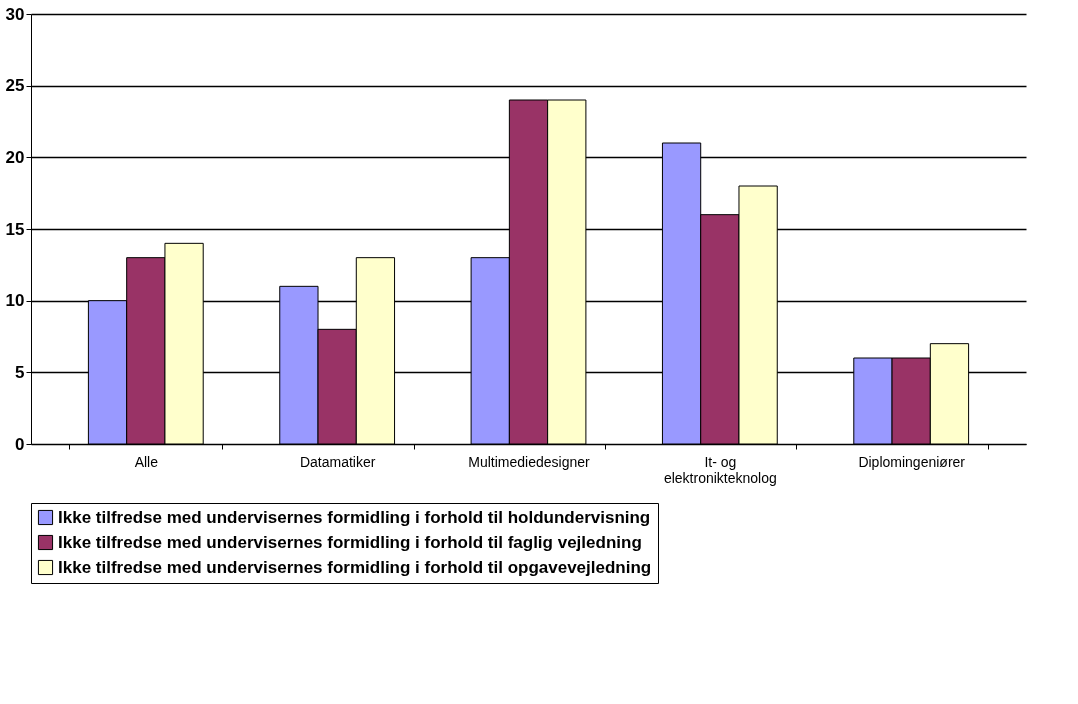 The width and height of the screenshot is (1078, 704). I want to click on y-tick-label: 25, so click(15, 86).